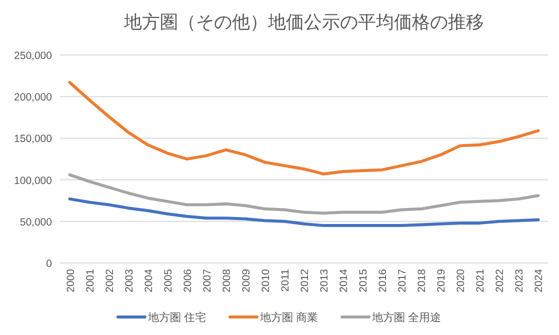 The width and height of the screenshot is (559, 335). What do you see at coordinates (33, 180) in the screenshot?
I see `y-tick-label: 100,000` at bounding box center [33, 180].